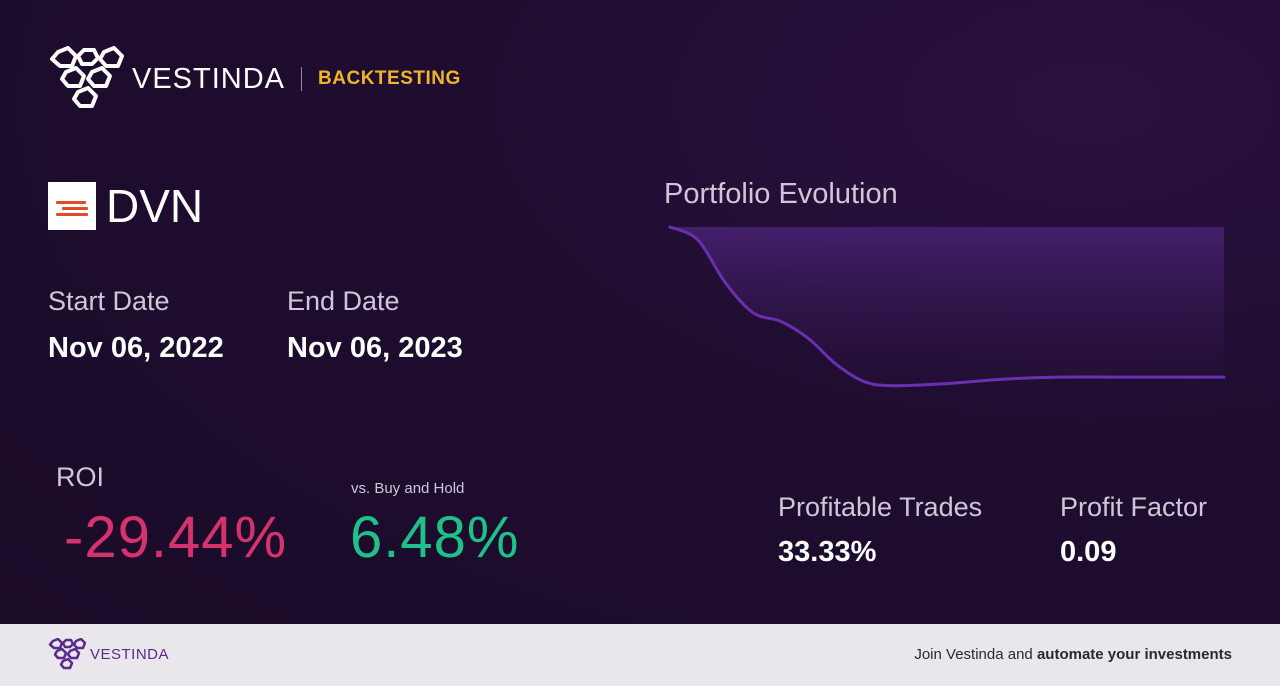 This screenshot has height=686, width=1280. I want to click on brand-header: VESTINDA BACKTESTING, so click(254, 79).